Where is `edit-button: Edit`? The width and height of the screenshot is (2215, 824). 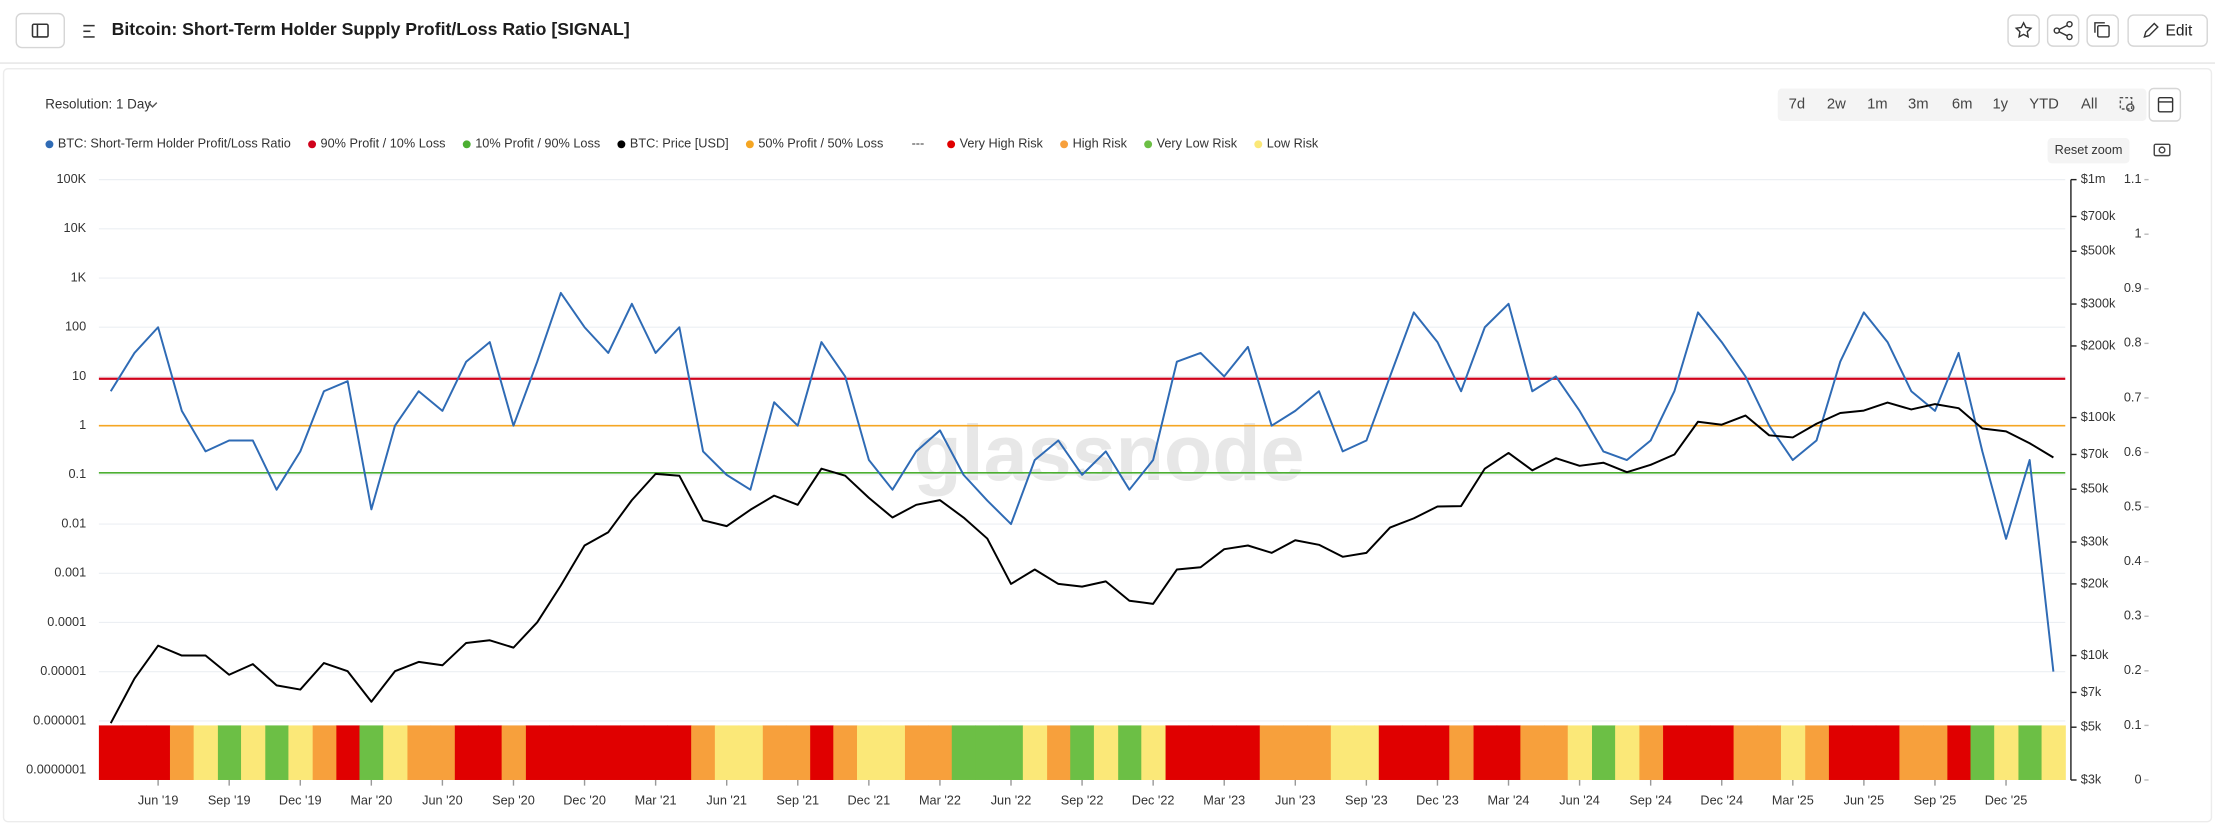 edit-button: Edit is located at coordinates (2167, 30).